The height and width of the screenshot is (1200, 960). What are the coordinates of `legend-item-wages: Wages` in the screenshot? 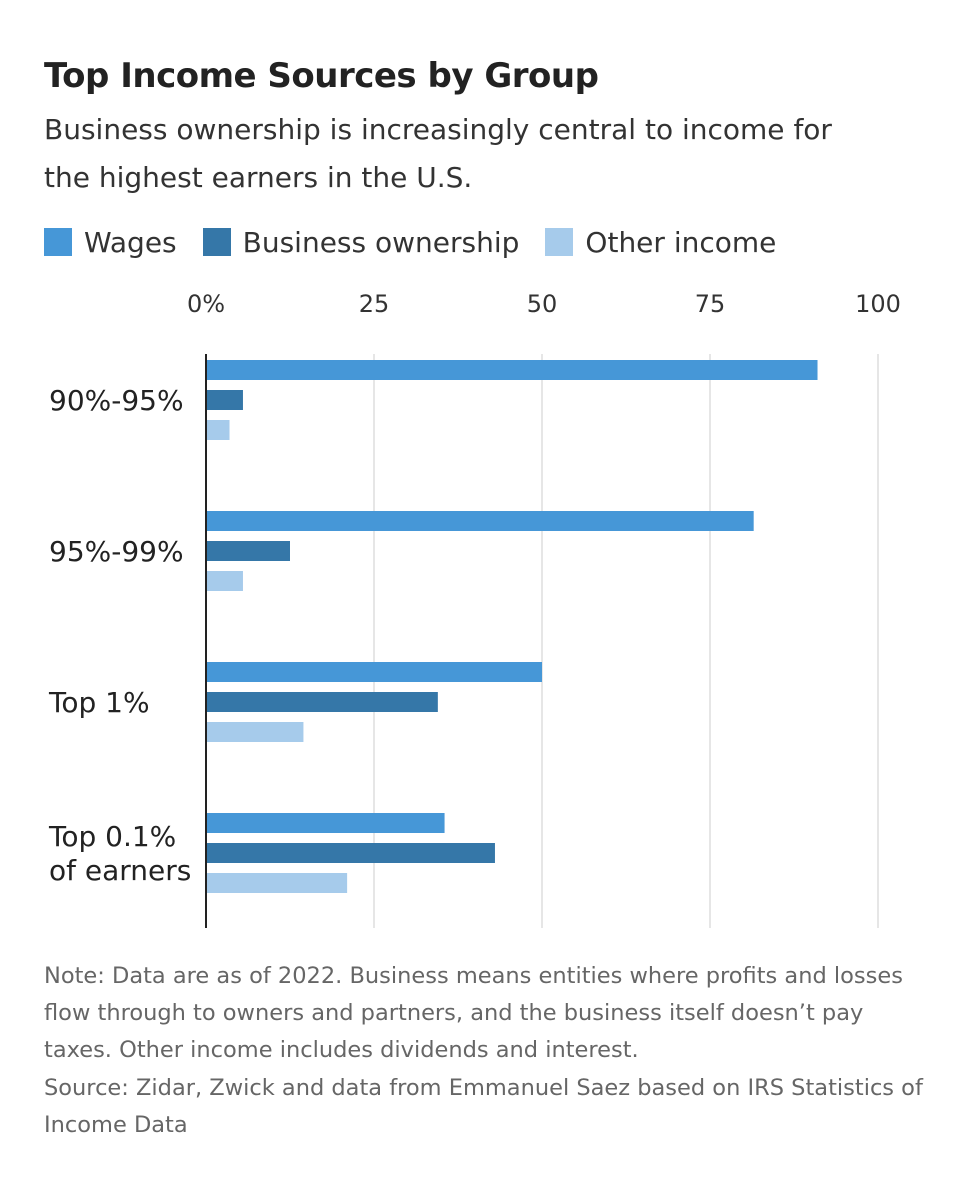 It's located at (110, 242).